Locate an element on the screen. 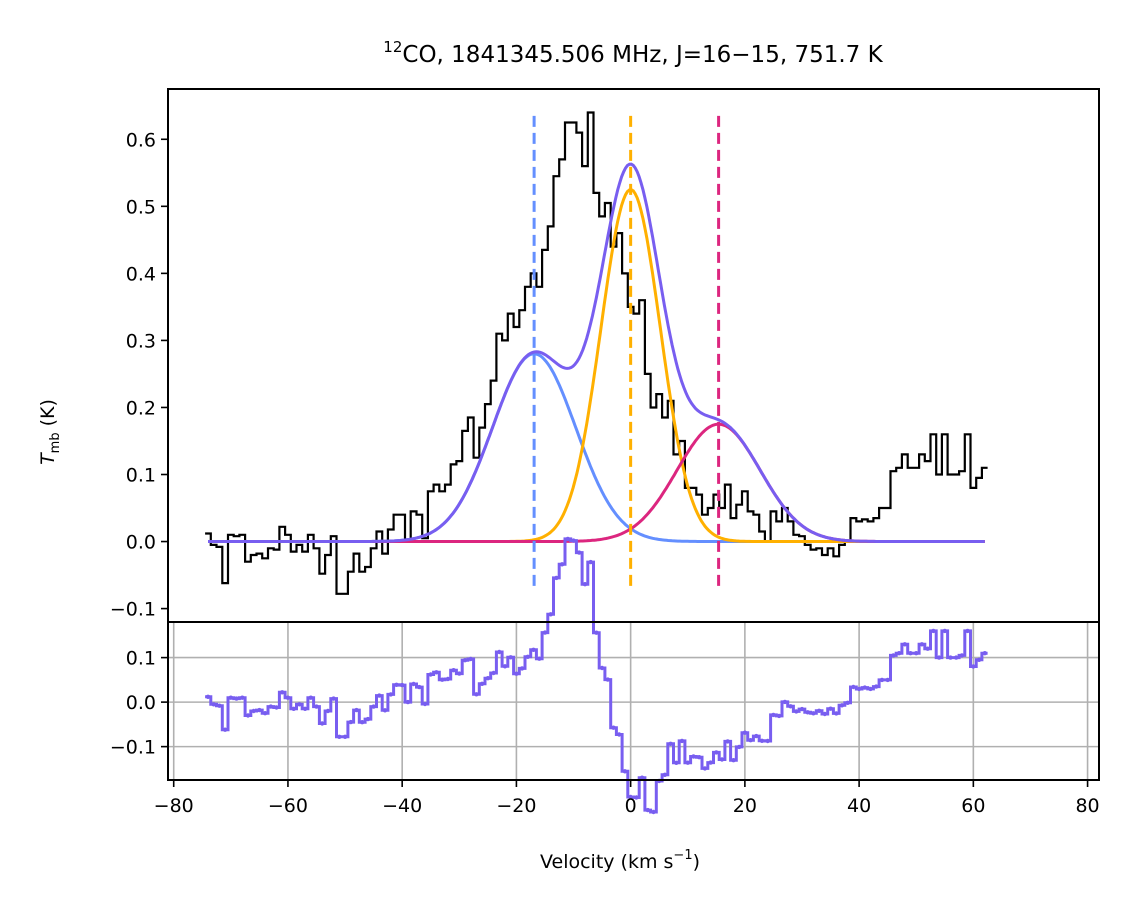 The width and height of the screenshot is (1137, 910). main-y-tick-label: 0.6 is located at coordinates (141, 140).